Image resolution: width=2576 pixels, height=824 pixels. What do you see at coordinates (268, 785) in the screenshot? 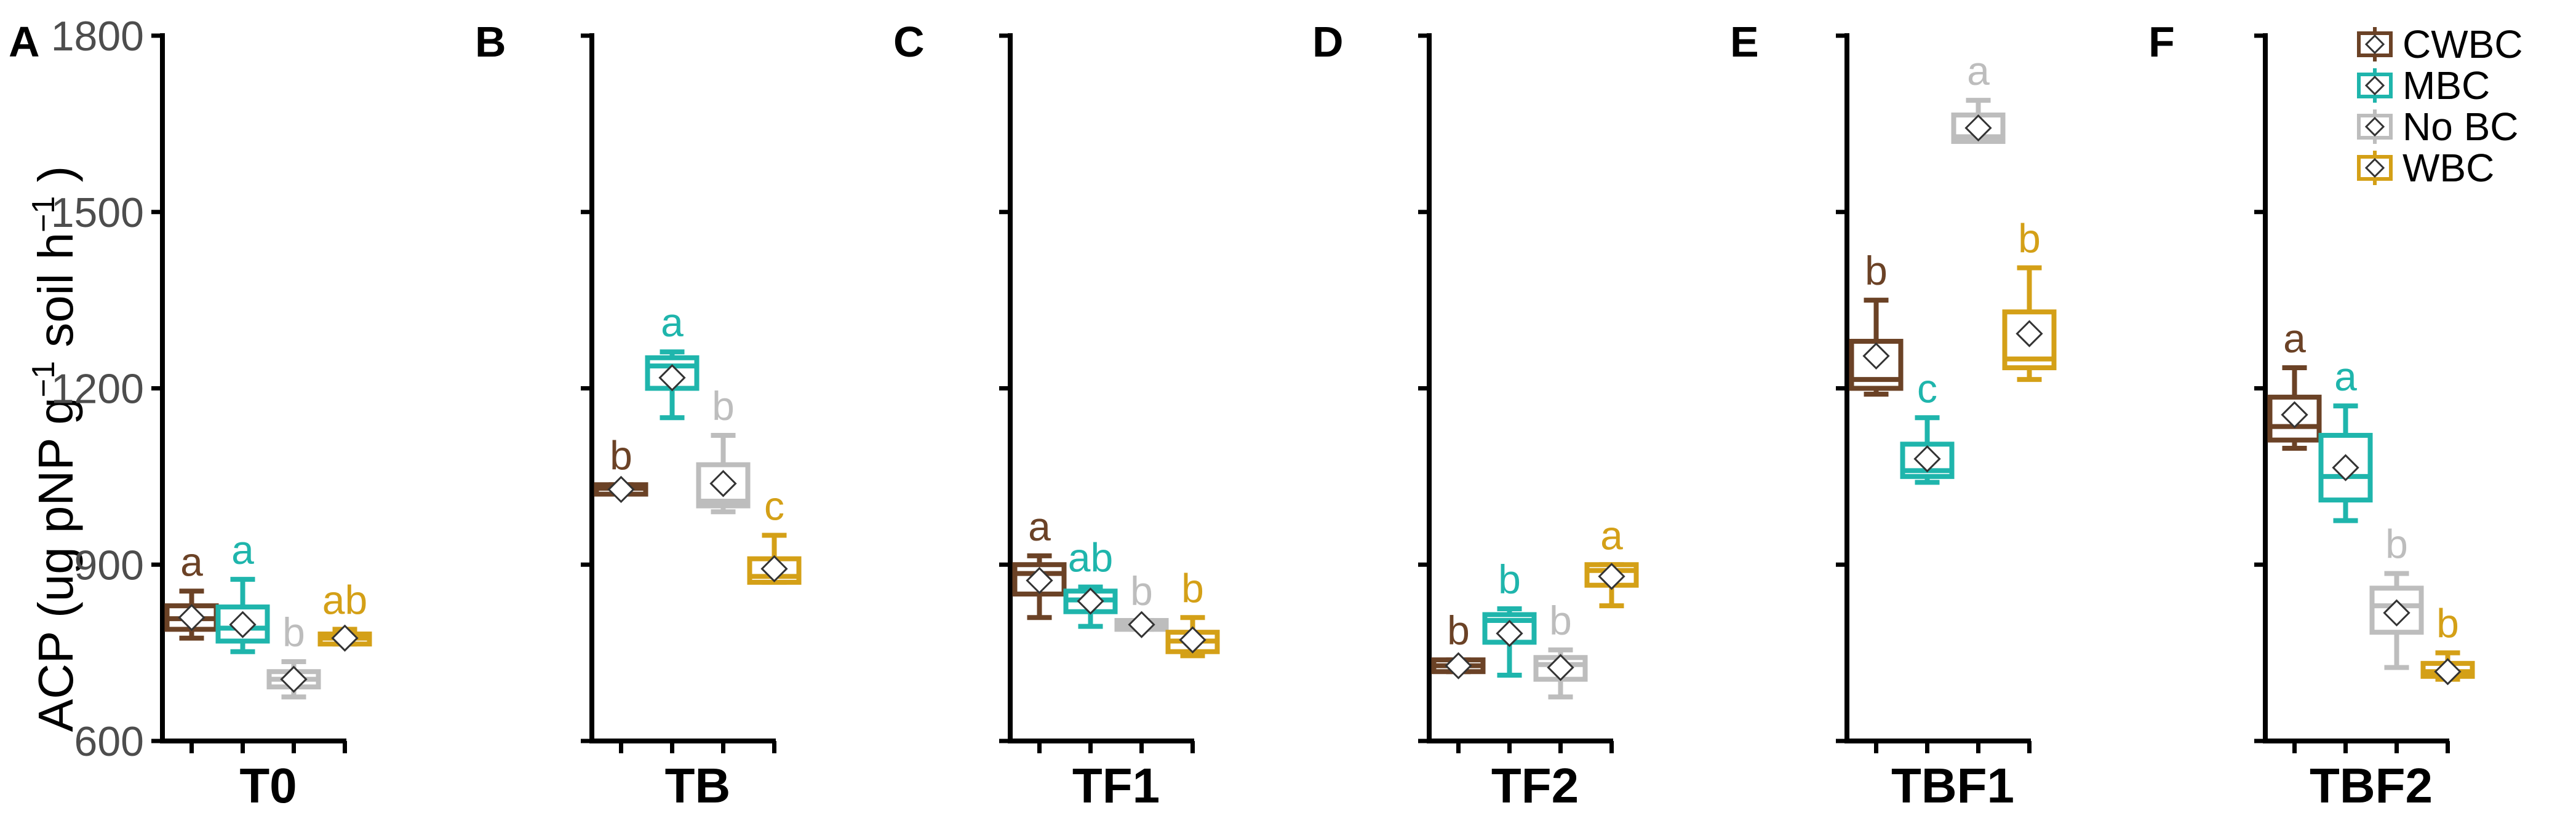
I see `x-axis-label: T0` at bounding box center [268, 785].